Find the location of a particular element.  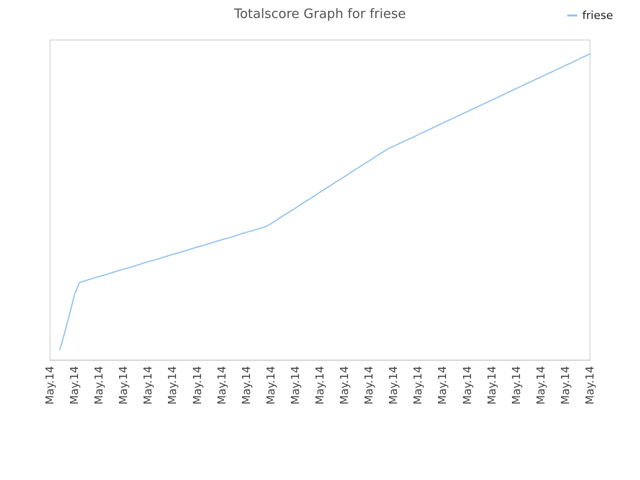

legend-label: friese is located at coordinates (598, 15).